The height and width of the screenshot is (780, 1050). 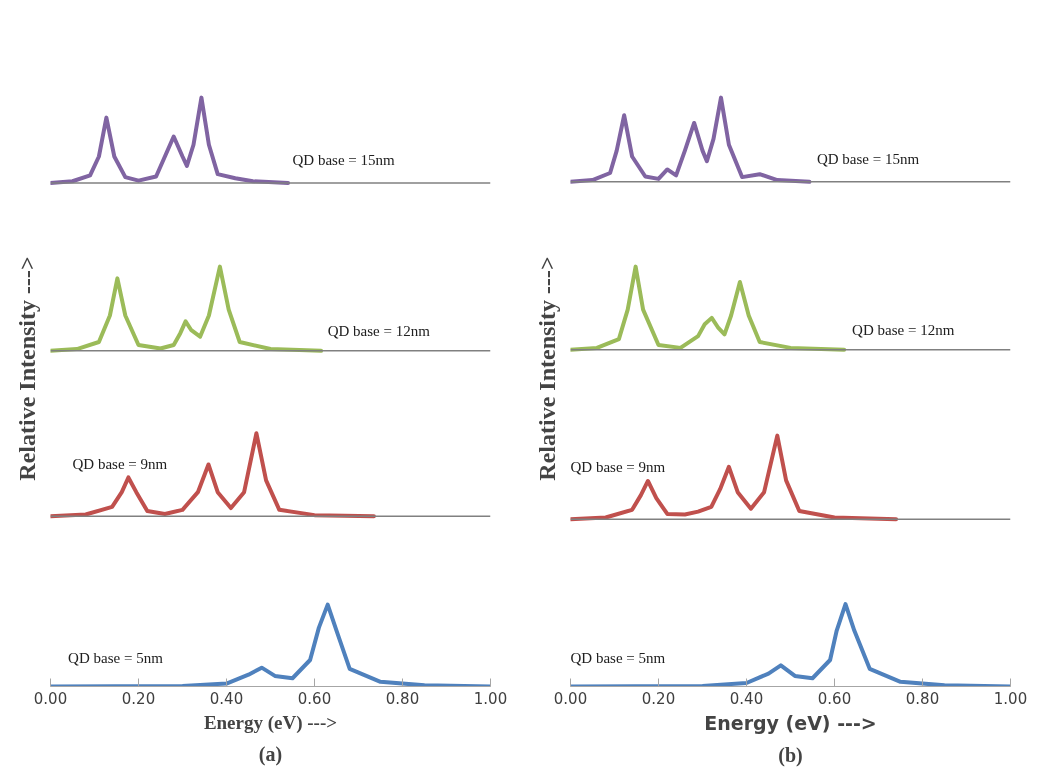 I want to click on text: (a), so click(x=270, y=754).